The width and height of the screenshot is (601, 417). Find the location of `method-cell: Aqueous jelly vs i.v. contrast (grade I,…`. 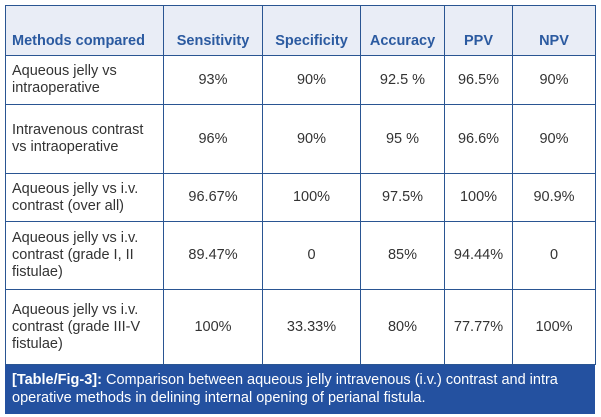

method-cell: Aqueous jelly vs i.v. contrast (grade I,… is located at coordinates (84, 255).